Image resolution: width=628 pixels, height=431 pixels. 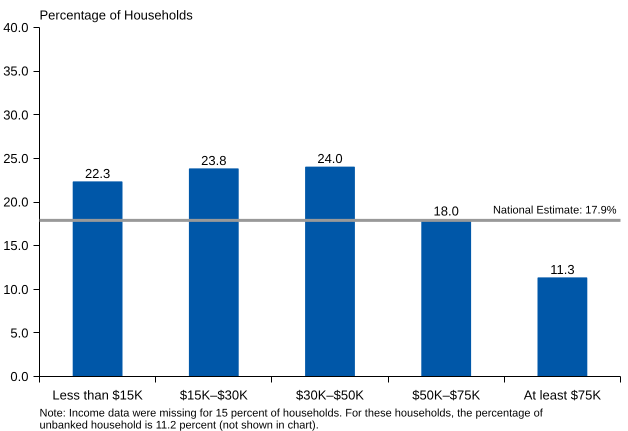 I want to click on y-tick-label: 5.0, so click(x=19, y=332).